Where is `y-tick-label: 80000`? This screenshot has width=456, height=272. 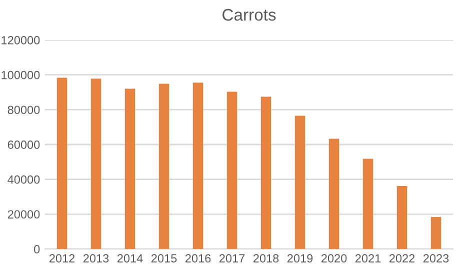 y-tick-label: 80000 is located at coordinates (24, 110).